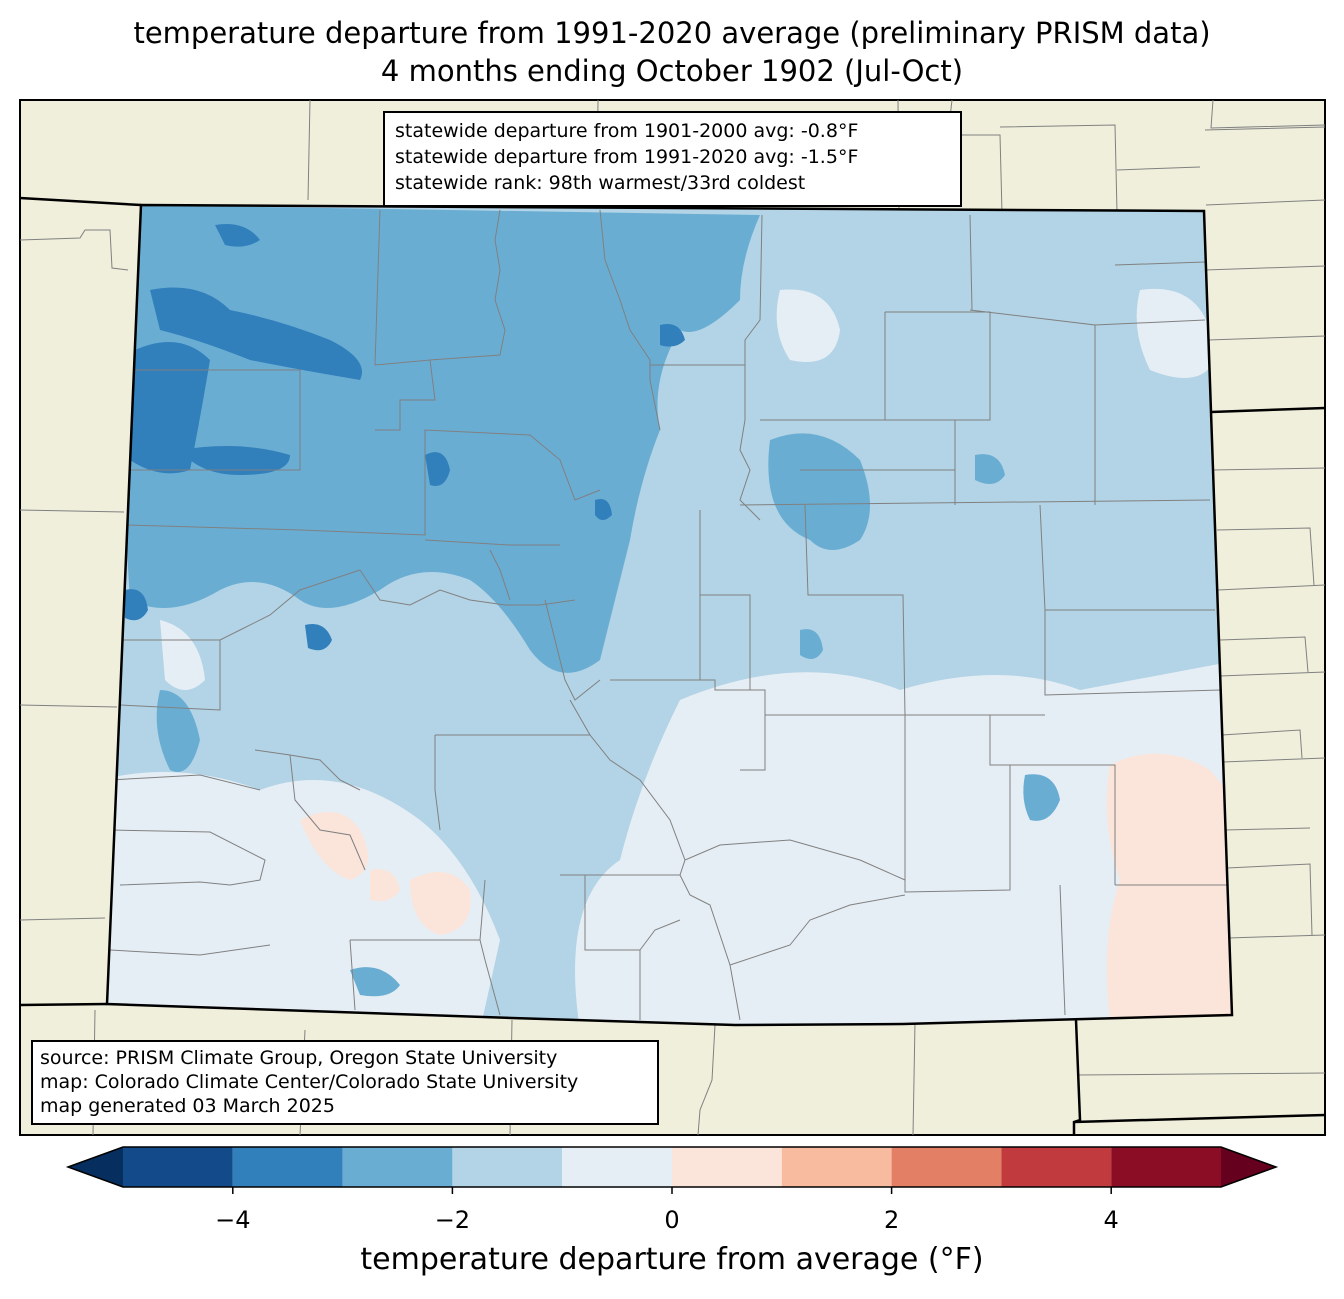 Image resolution: width=1344 pixels, height=1299 pixels. I want to click on colorbar-over-arrow, so click(1248, 1167).